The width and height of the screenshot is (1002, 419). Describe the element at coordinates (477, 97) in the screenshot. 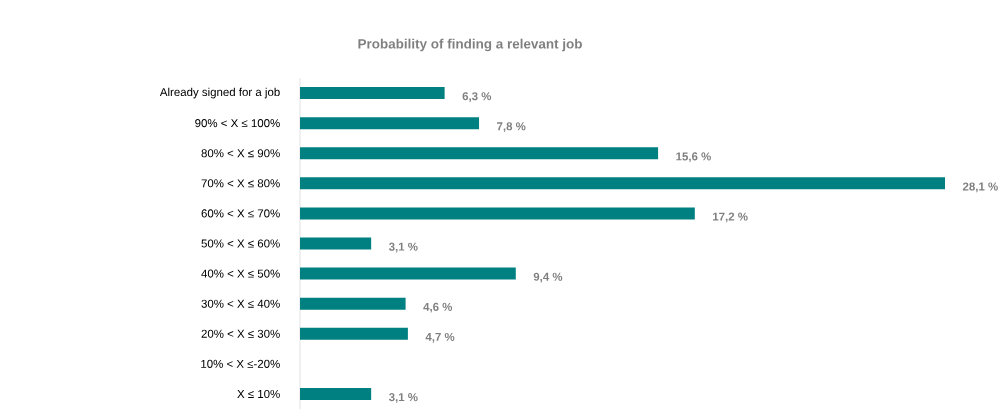

I see `data-label: 6,3 %` at that location.